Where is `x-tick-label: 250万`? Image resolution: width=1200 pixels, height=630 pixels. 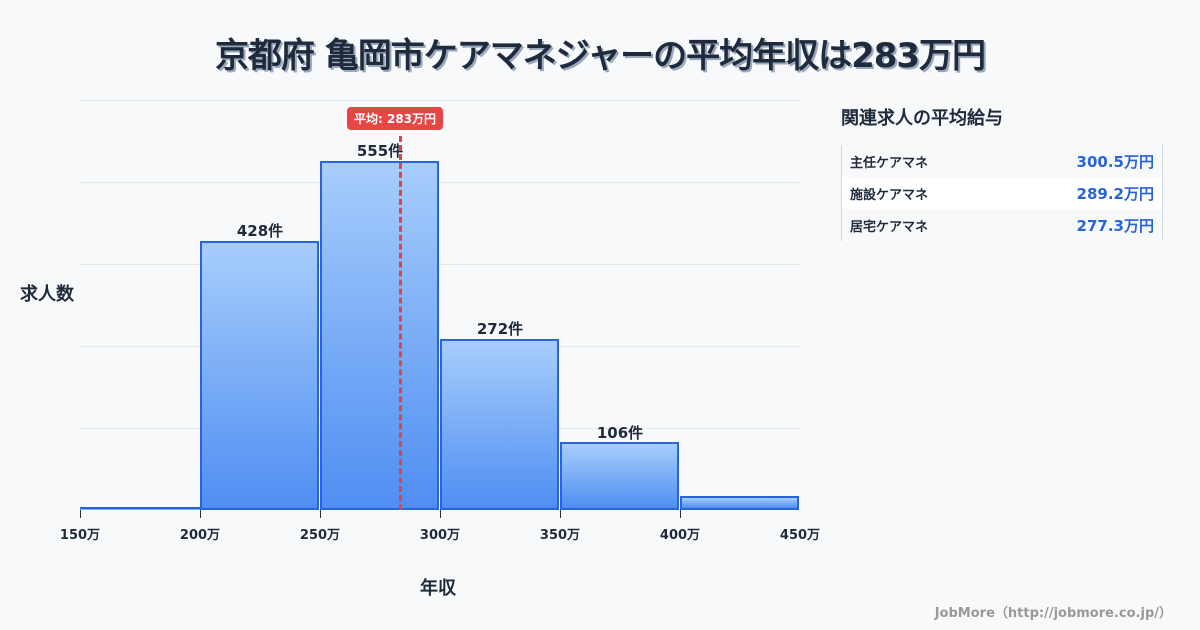 x-tick-label: 250万 is located at coordinates (320, 535).